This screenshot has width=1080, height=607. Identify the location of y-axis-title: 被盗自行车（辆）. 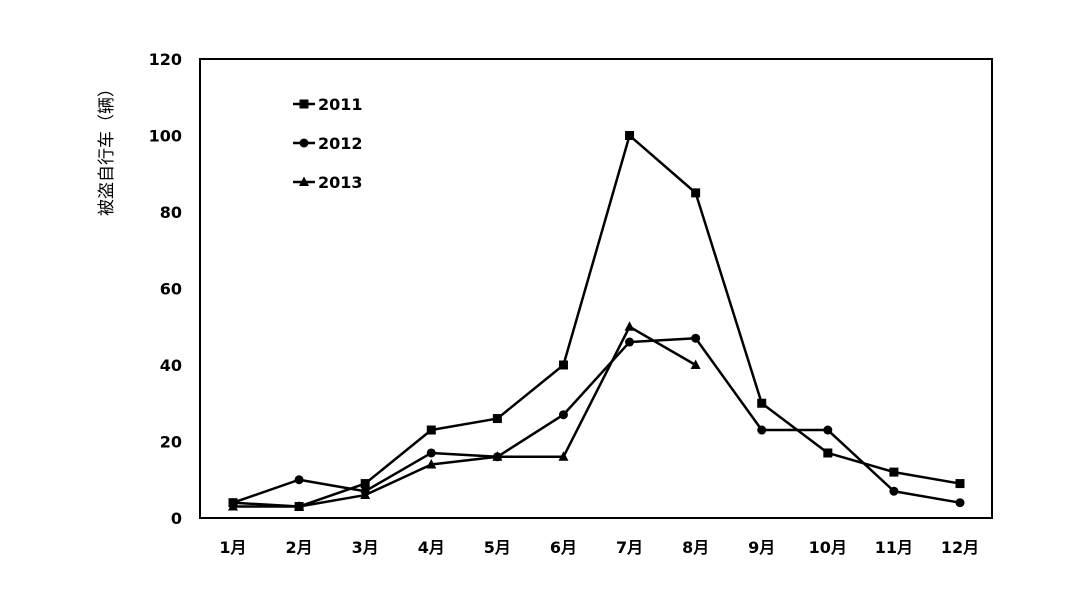
(107, 148).